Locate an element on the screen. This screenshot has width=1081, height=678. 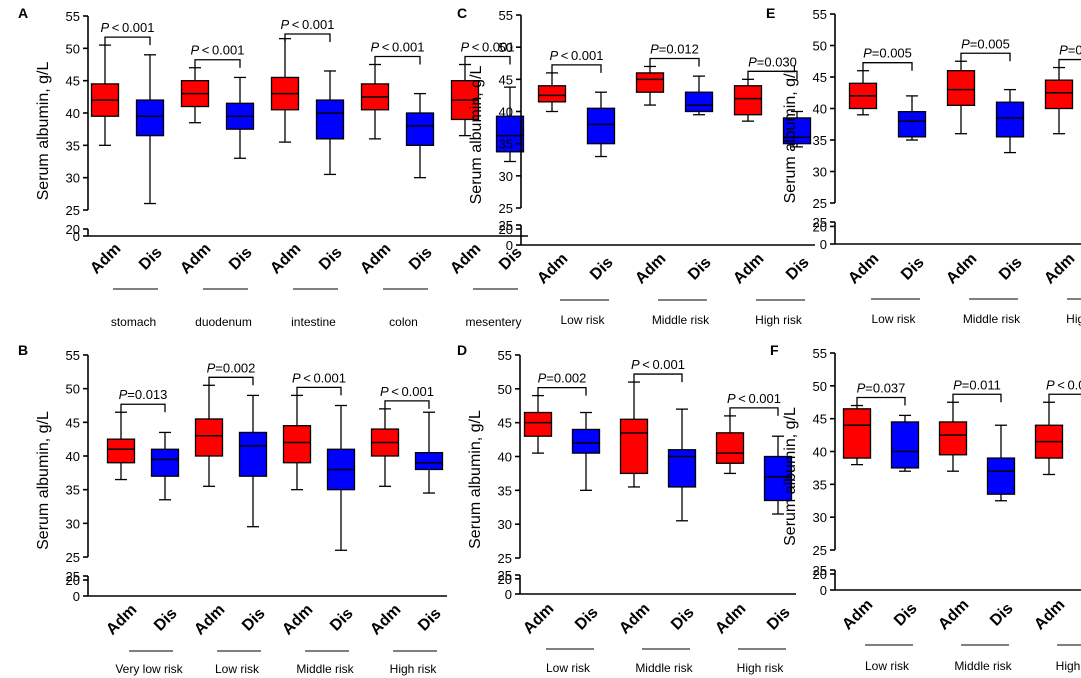
group-low-risk: Adm Dis P < 0.001 Low risk is located at coordinates (575, 187).